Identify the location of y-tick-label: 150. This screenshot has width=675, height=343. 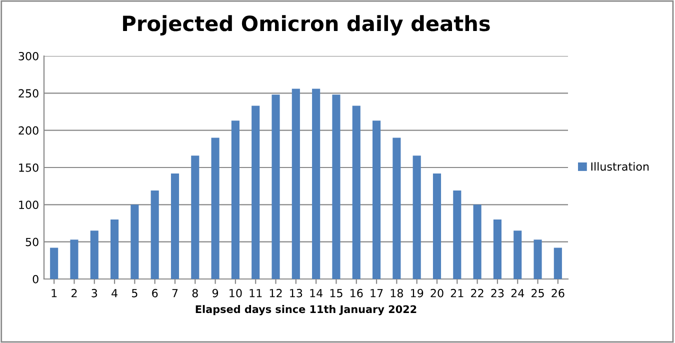
(28, 167).